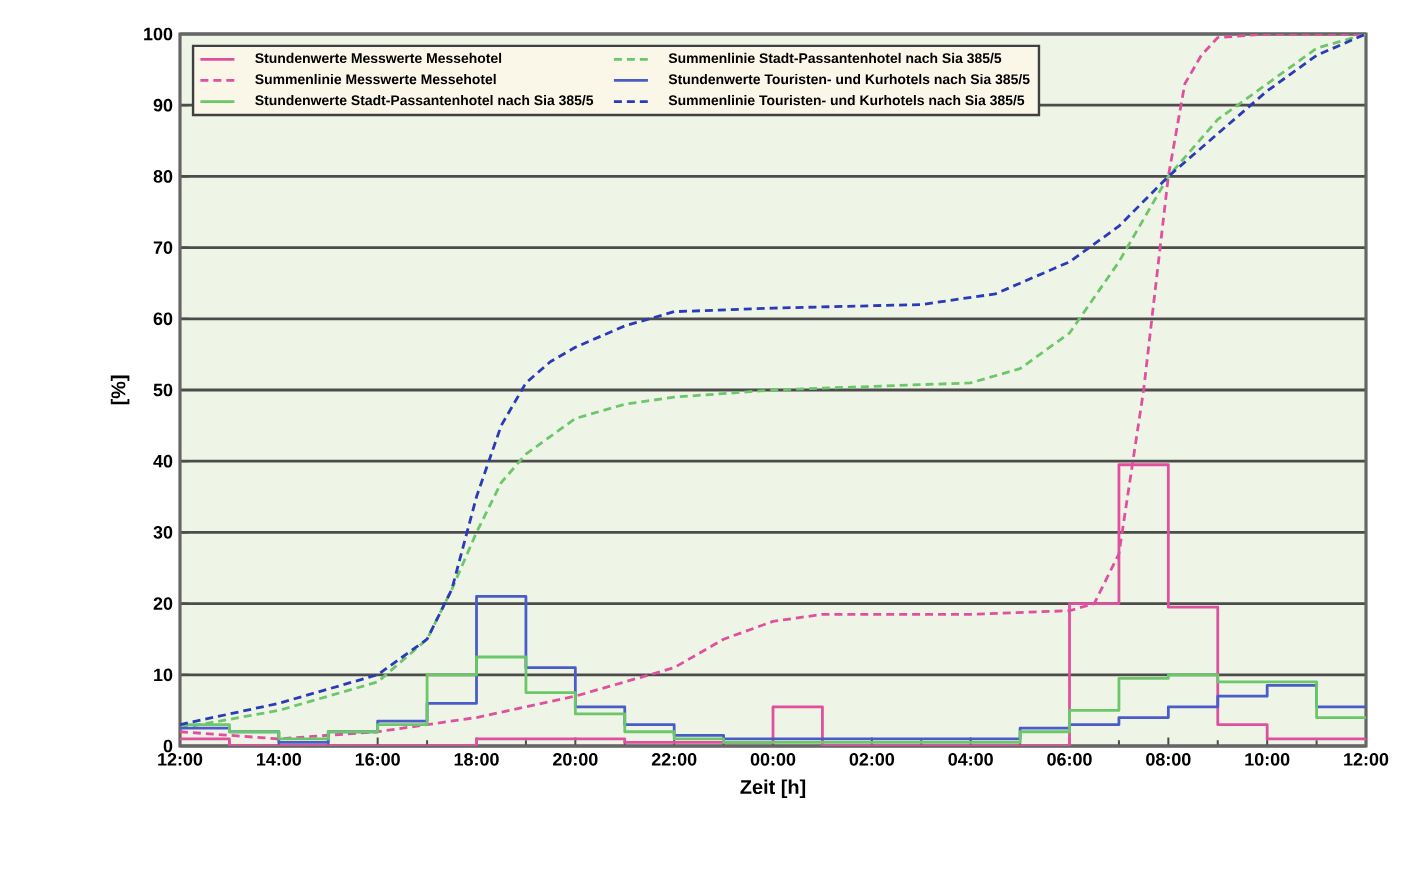 Image resolution: width=1402 pixels, height=874 pixels. I want to click on x-tick-label: 14:00, so click(279, 759).